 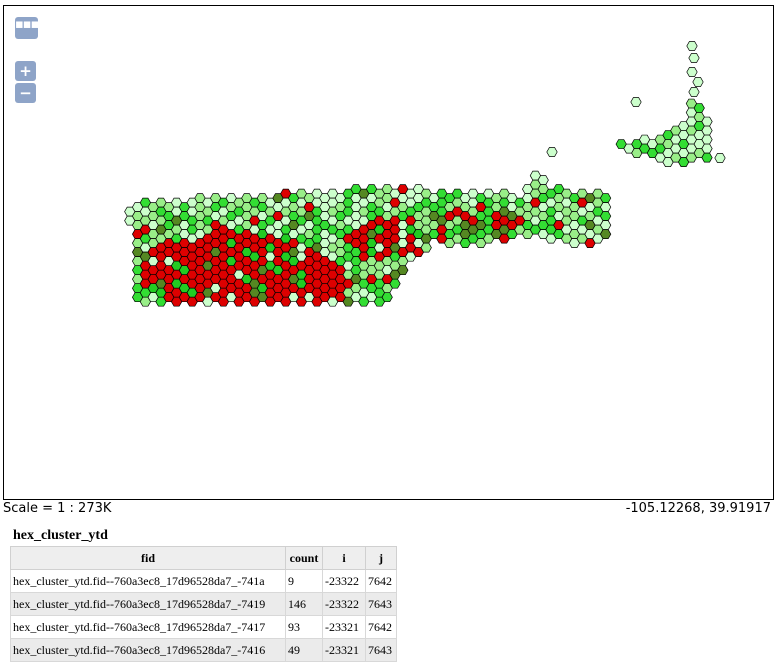 I want to click on column-header-count: count, so click(x=304, y=558).